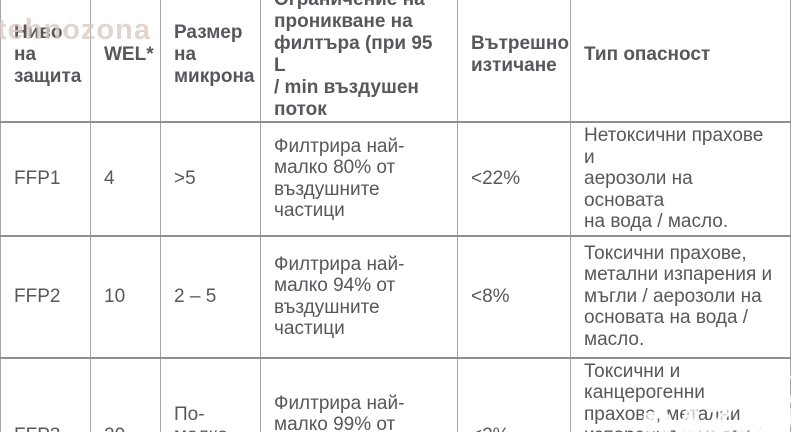 The width and height of the screenshot is (800, 432). Describe the element at coordinates (45, 61) in the screenshot. I see `header-protection-level: Ниво на защита` at that location.